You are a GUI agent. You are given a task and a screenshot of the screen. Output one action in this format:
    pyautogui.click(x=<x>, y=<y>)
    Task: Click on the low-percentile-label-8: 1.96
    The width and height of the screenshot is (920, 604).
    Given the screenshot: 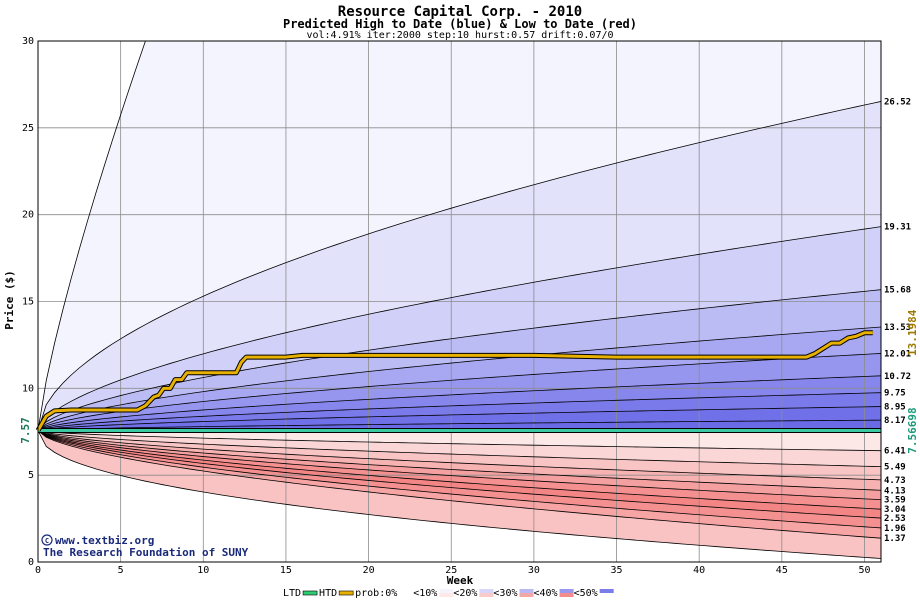 What is the action you would take?
    pyautogui.click(x=895, y=529)
    